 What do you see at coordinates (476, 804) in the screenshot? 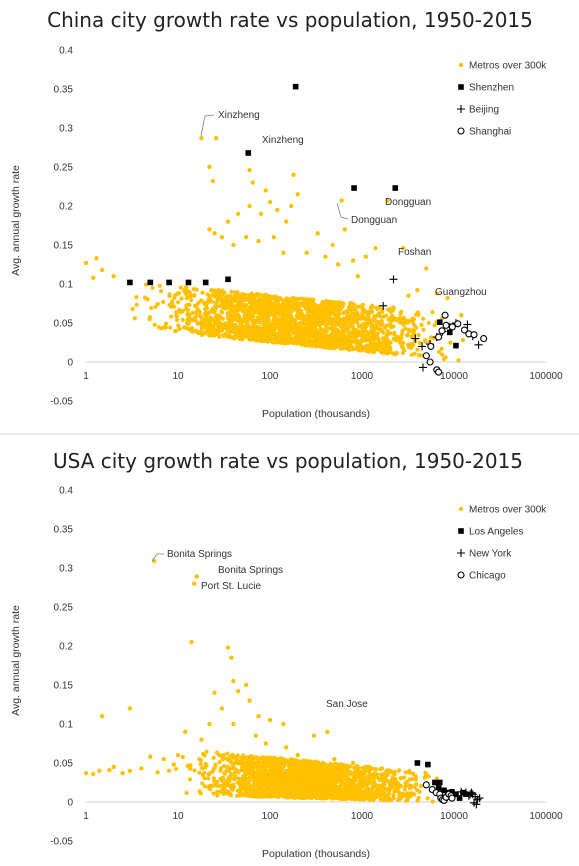
I see `scatter-point-plus` at bounding box center [476, 804].